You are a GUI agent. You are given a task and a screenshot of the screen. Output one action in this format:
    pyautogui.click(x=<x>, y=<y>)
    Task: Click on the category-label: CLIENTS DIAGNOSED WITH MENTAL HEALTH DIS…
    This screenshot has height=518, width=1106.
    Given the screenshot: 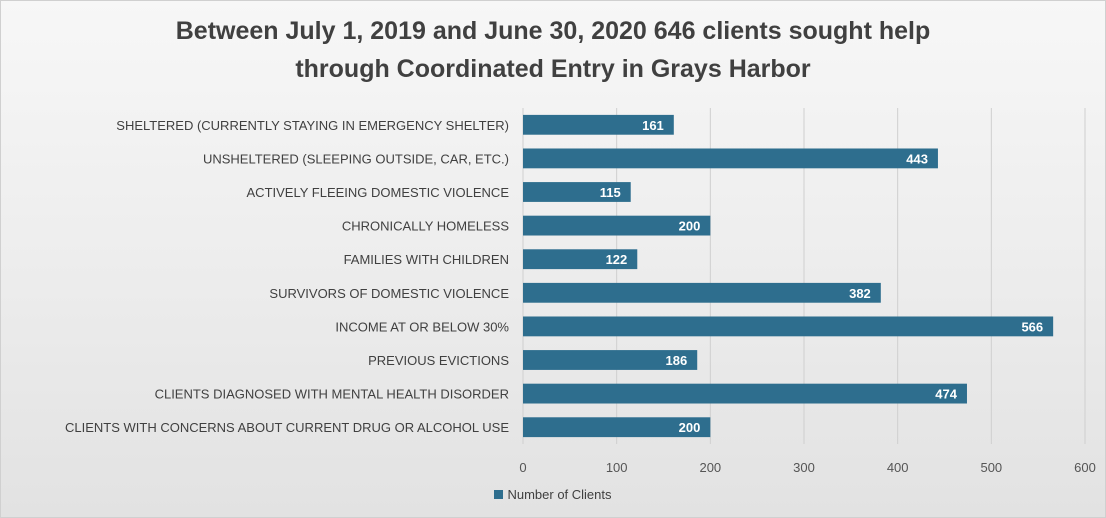 What is the action you would take?
    pyautogui.click(x=332, y=394)
    